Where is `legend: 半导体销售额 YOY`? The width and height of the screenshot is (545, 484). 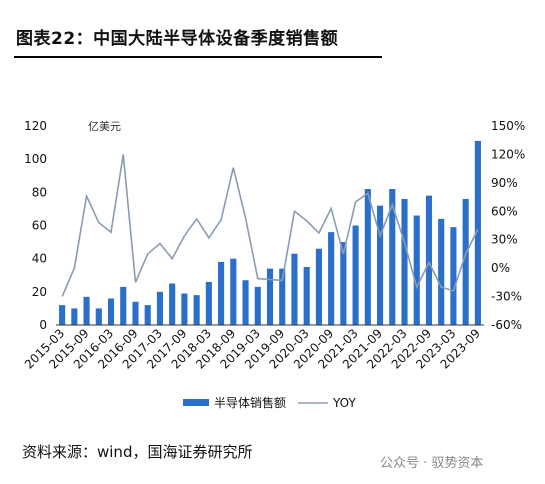 legend: 半导体销售额 YOY is located at coordinates (269, 402).